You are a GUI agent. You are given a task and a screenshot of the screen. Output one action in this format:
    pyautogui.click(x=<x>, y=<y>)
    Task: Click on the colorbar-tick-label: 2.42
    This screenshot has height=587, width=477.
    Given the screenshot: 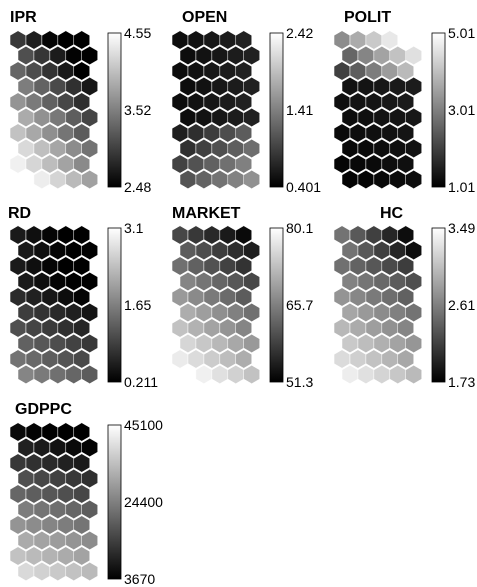 What is the action you would take?
    pyautogui.click(x=299, y=33)
    